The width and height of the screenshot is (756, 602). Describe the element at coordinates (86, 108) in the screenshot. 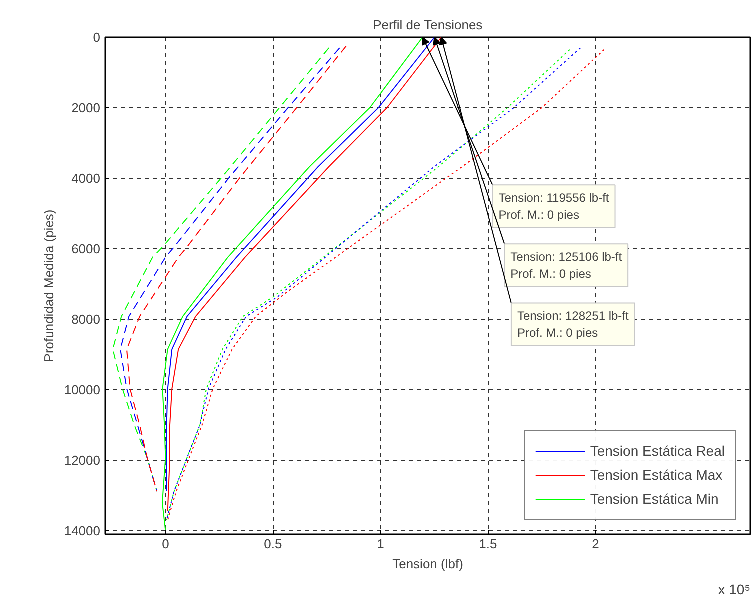

I see `y-tick-label: 2000` at that location.